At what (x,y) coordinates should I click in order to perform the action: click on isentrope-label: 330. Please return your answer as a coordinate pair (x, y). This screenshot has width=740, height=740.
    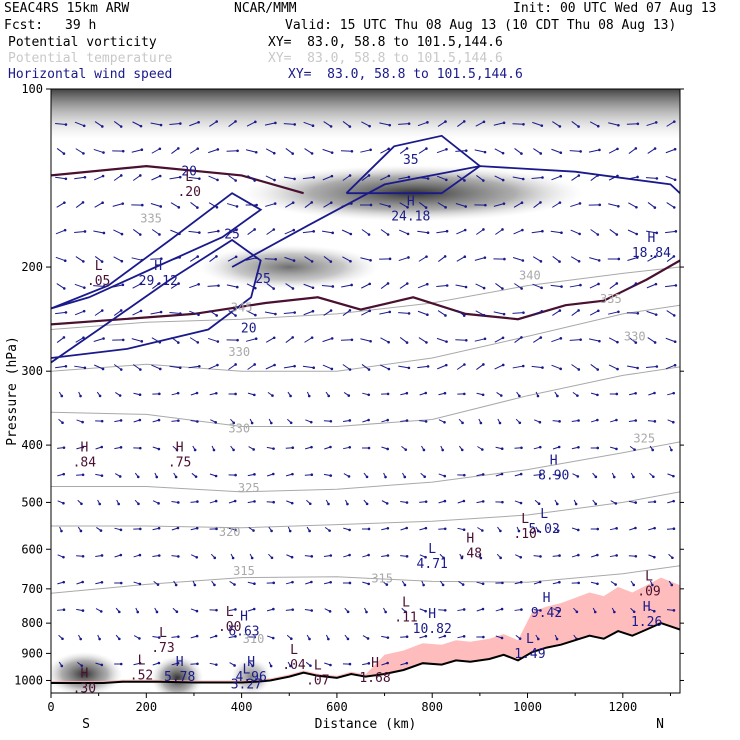
    Looking at the image, I should click on (239, 429).